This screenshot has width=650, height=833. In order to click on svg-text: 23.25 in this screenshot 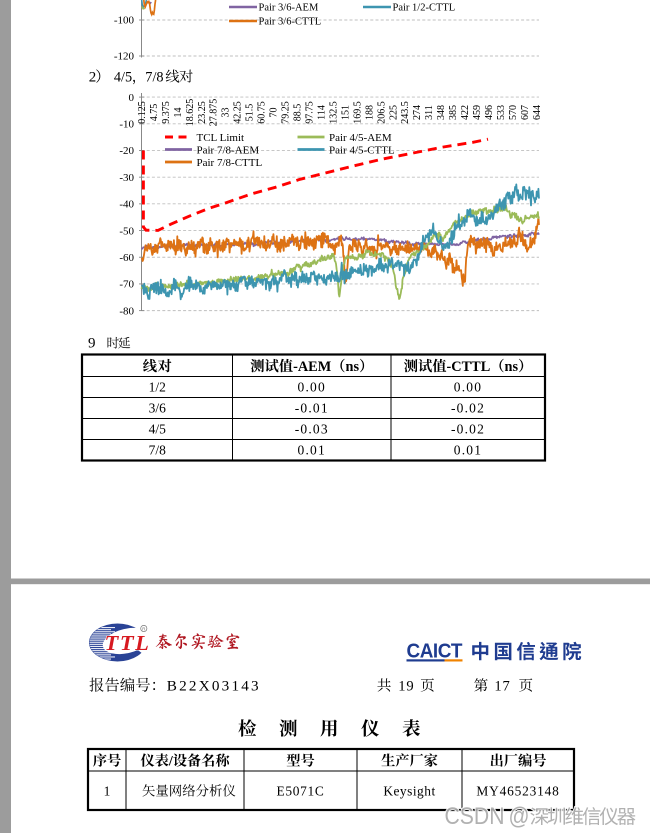, I will do `click(202, 112)`.